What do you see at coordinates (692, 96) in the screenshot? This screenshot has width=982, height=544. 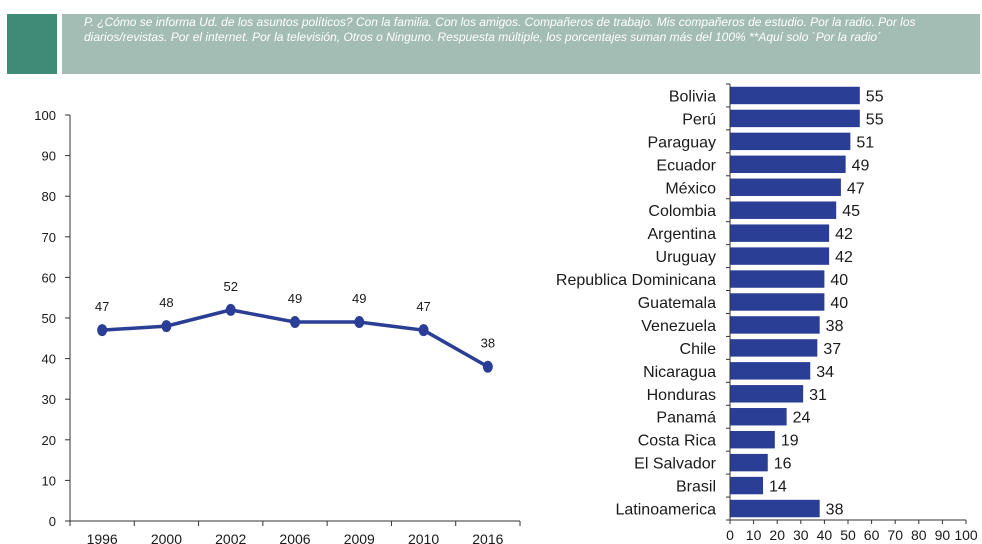 I see `category-label: Bolivia` at bounding box center [692, 96].